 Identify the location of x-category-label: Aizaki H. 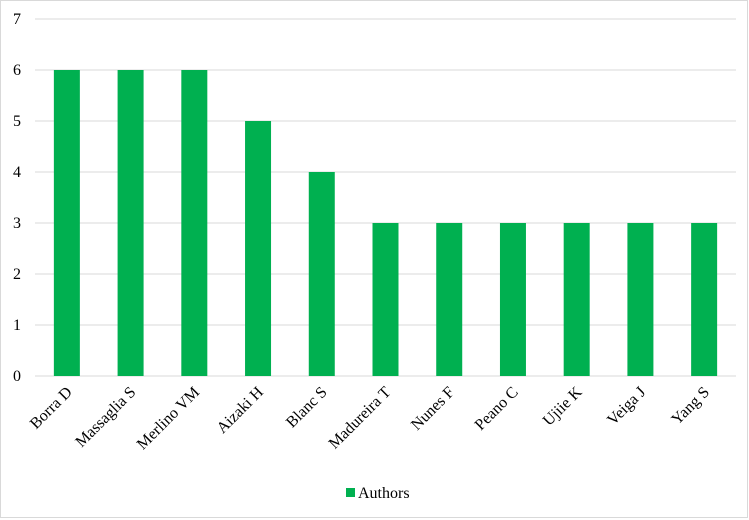
(240, 409).